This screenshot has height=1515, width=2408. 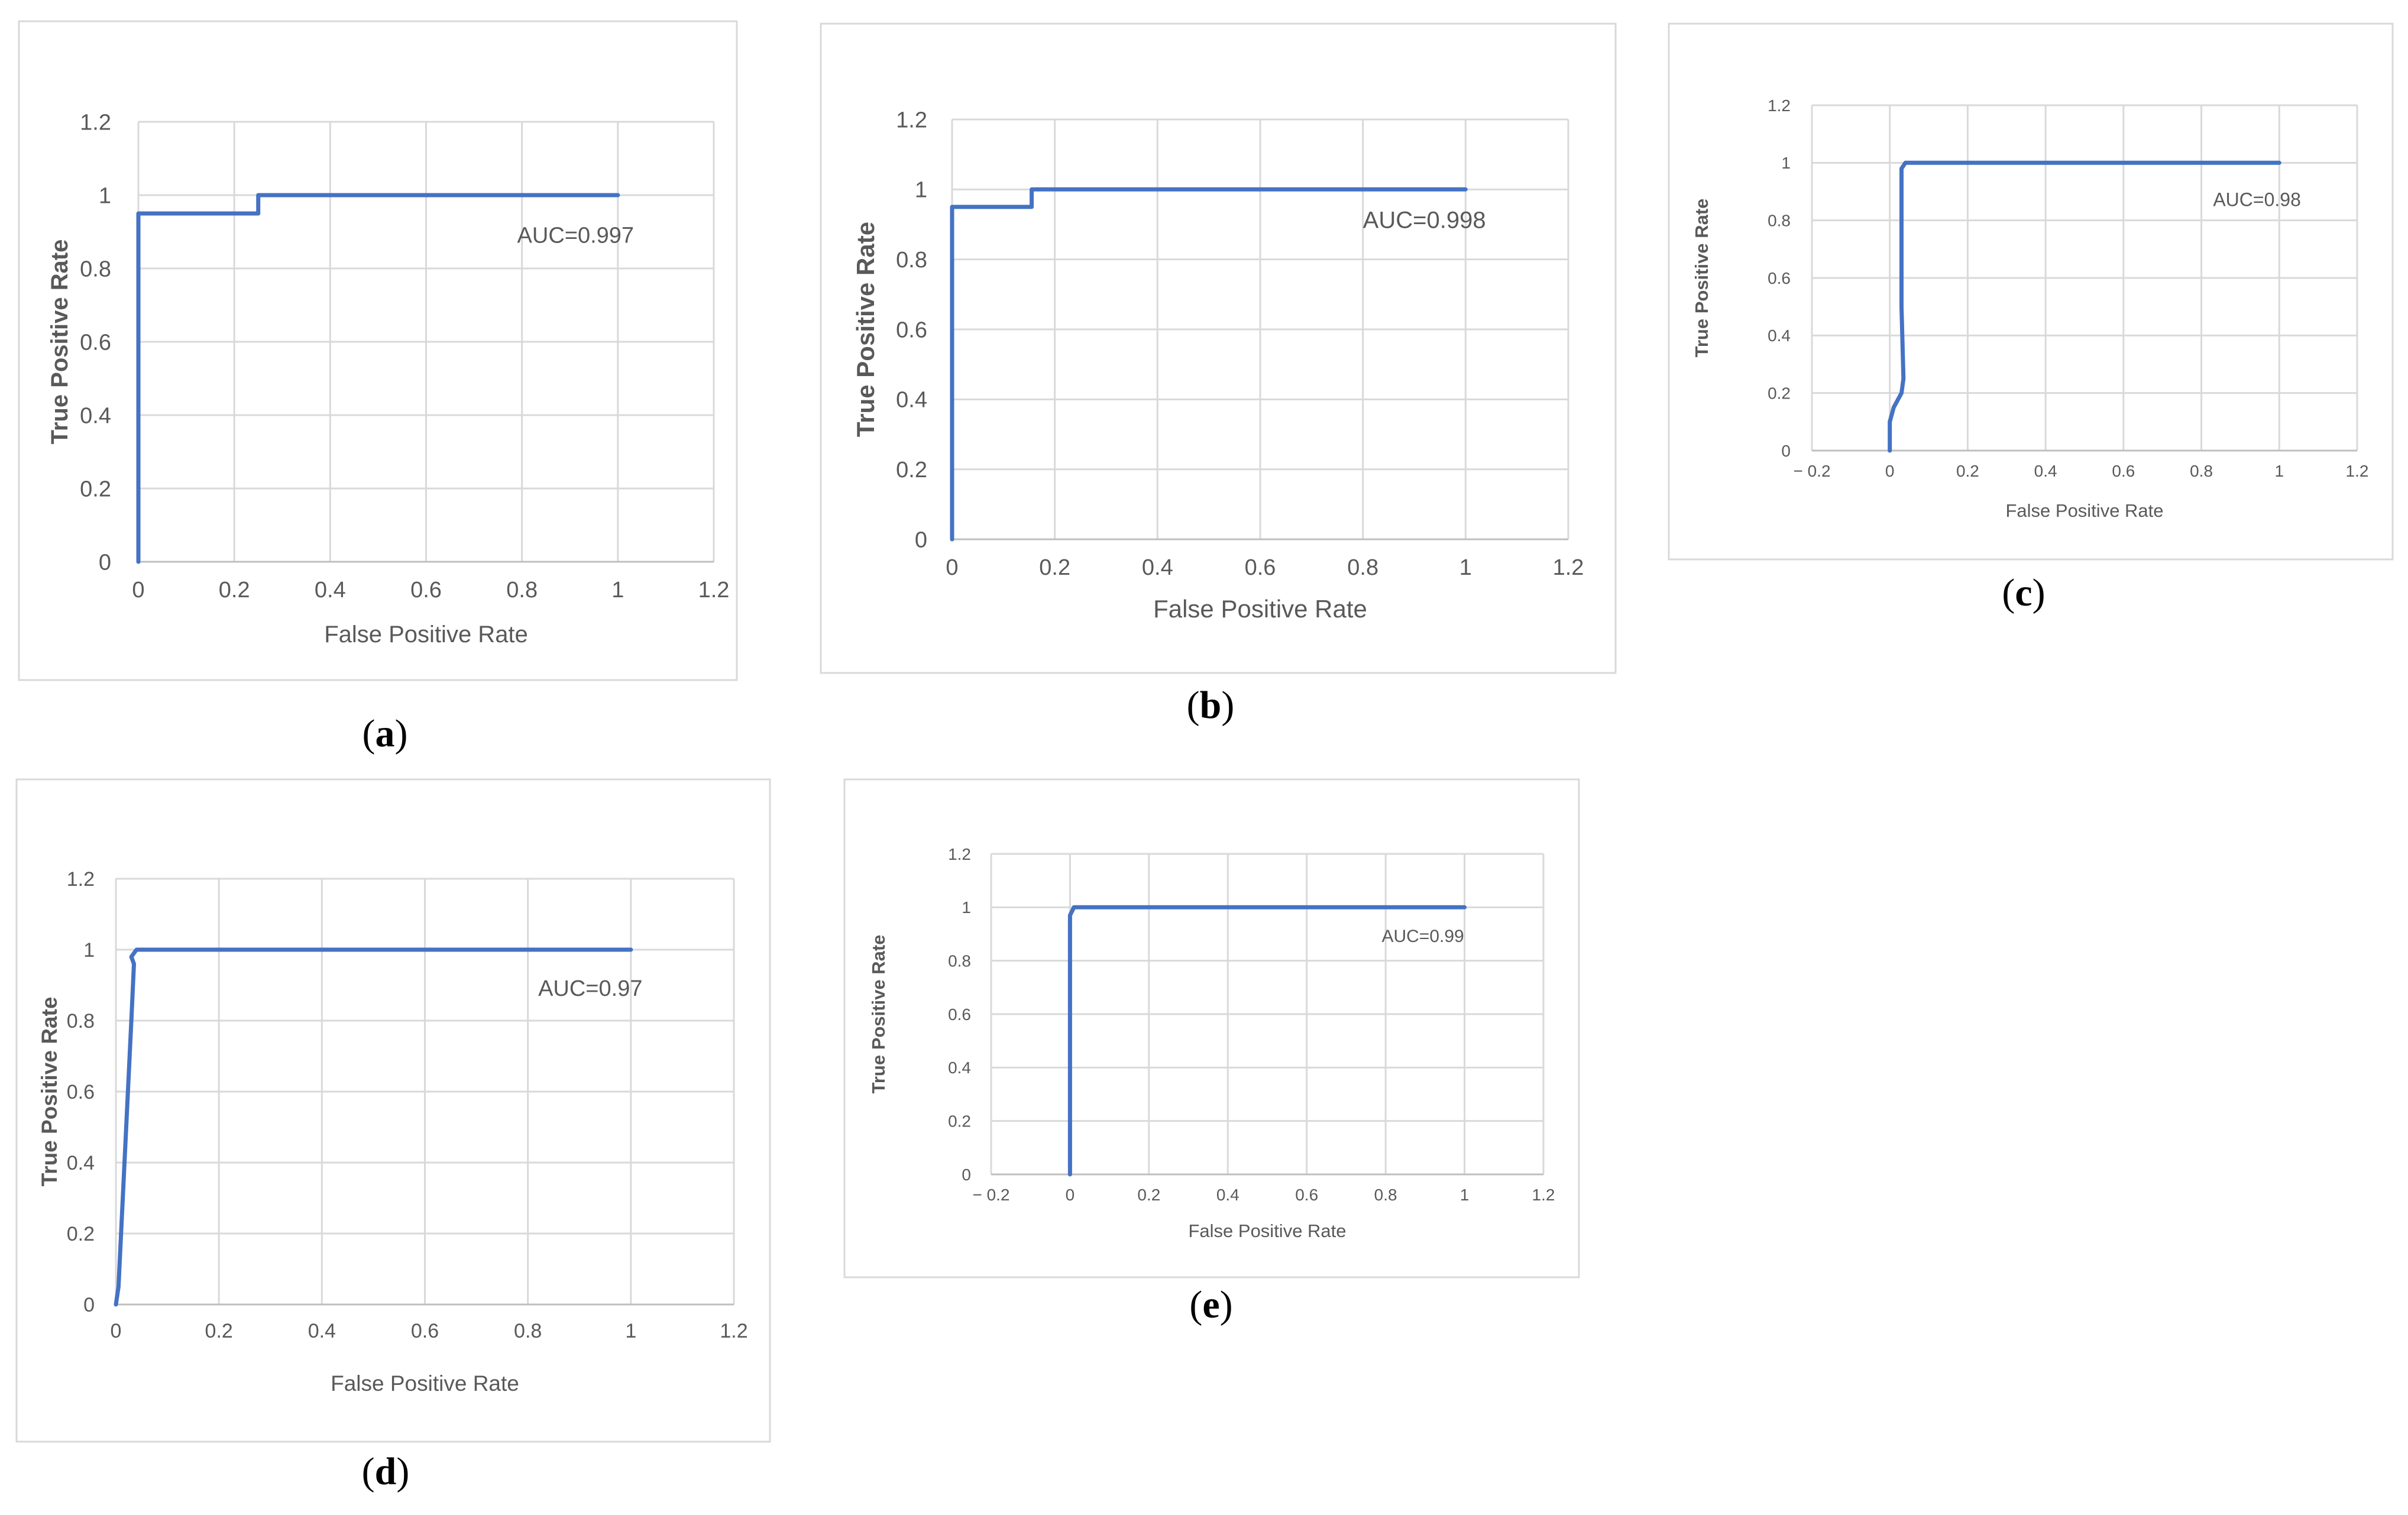 What do you see at coordinates (590, 988) in the screenshot?
I see `auc-annotation: AUC=0.97` at bounding box center [590, 988].